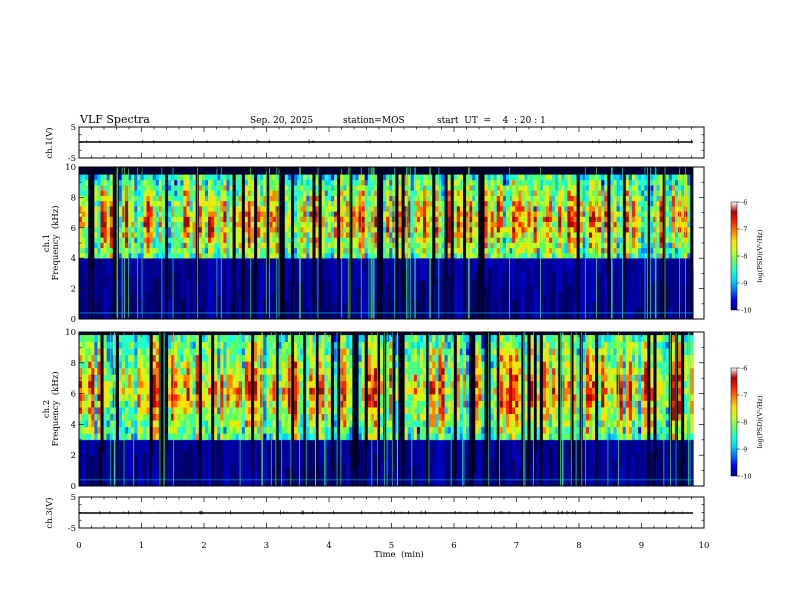 The height and width of the screenshot is (612, 792). I want to click on ch2-spectrogram-ytick-label: 8, so click(73, 364).